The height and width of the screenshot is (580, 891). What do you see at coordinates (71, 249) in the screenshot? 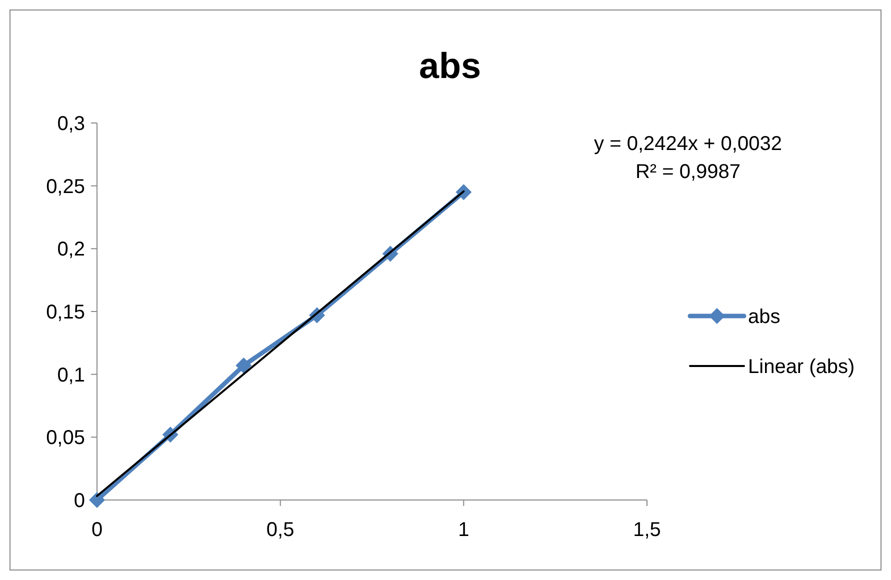
I see `y-tick-label: 0,2` at bounding box center [71, 249].